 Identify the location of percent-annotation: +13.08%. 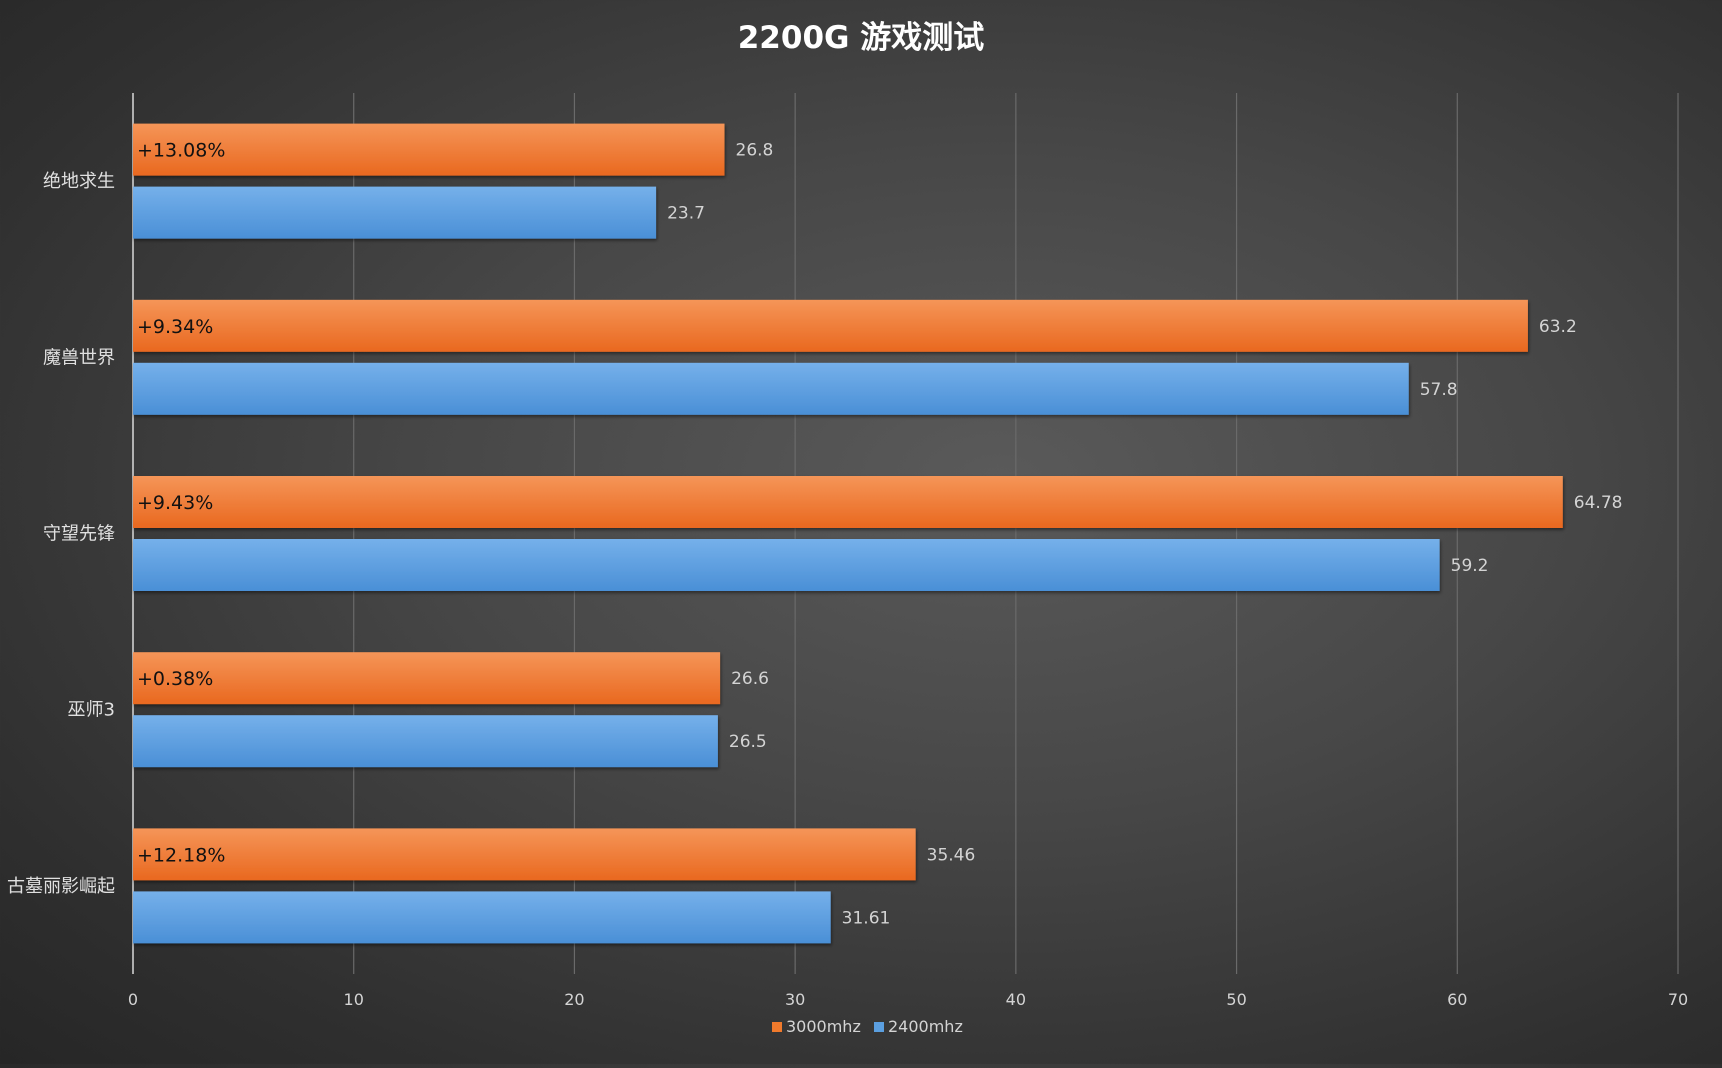
(181, 151).